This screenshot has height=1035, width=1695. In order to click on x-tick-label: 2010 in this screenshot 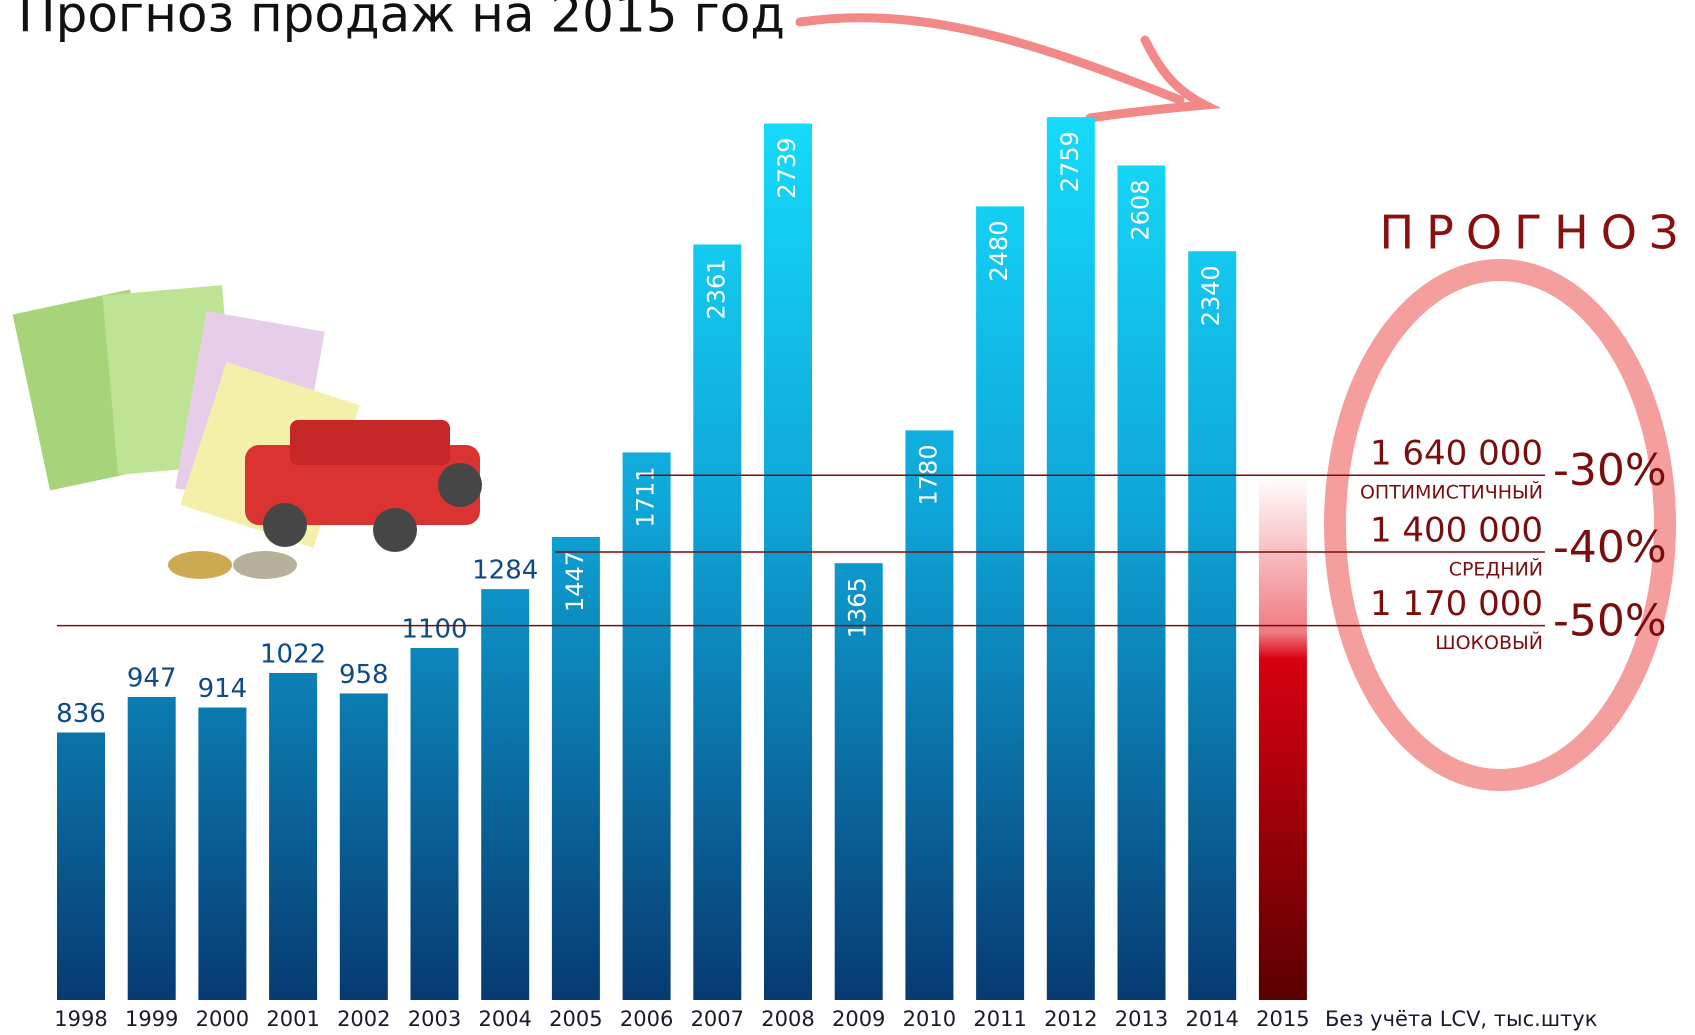, I will do `click(929, 1019)`.